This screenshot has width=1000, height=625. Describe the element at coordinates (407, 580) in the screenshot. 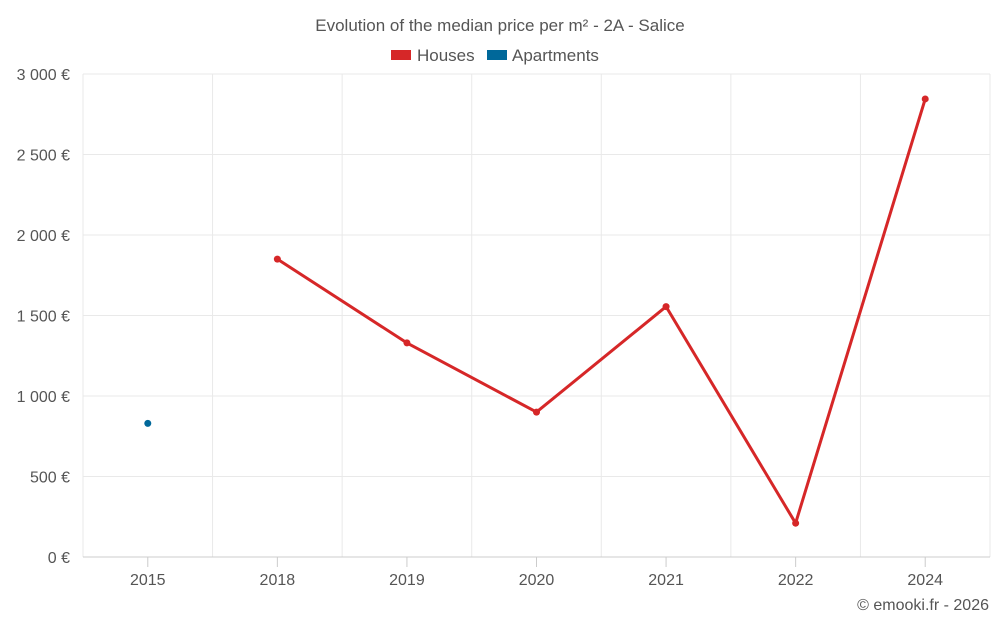

I see `x-tick-label: 2019` at that location.